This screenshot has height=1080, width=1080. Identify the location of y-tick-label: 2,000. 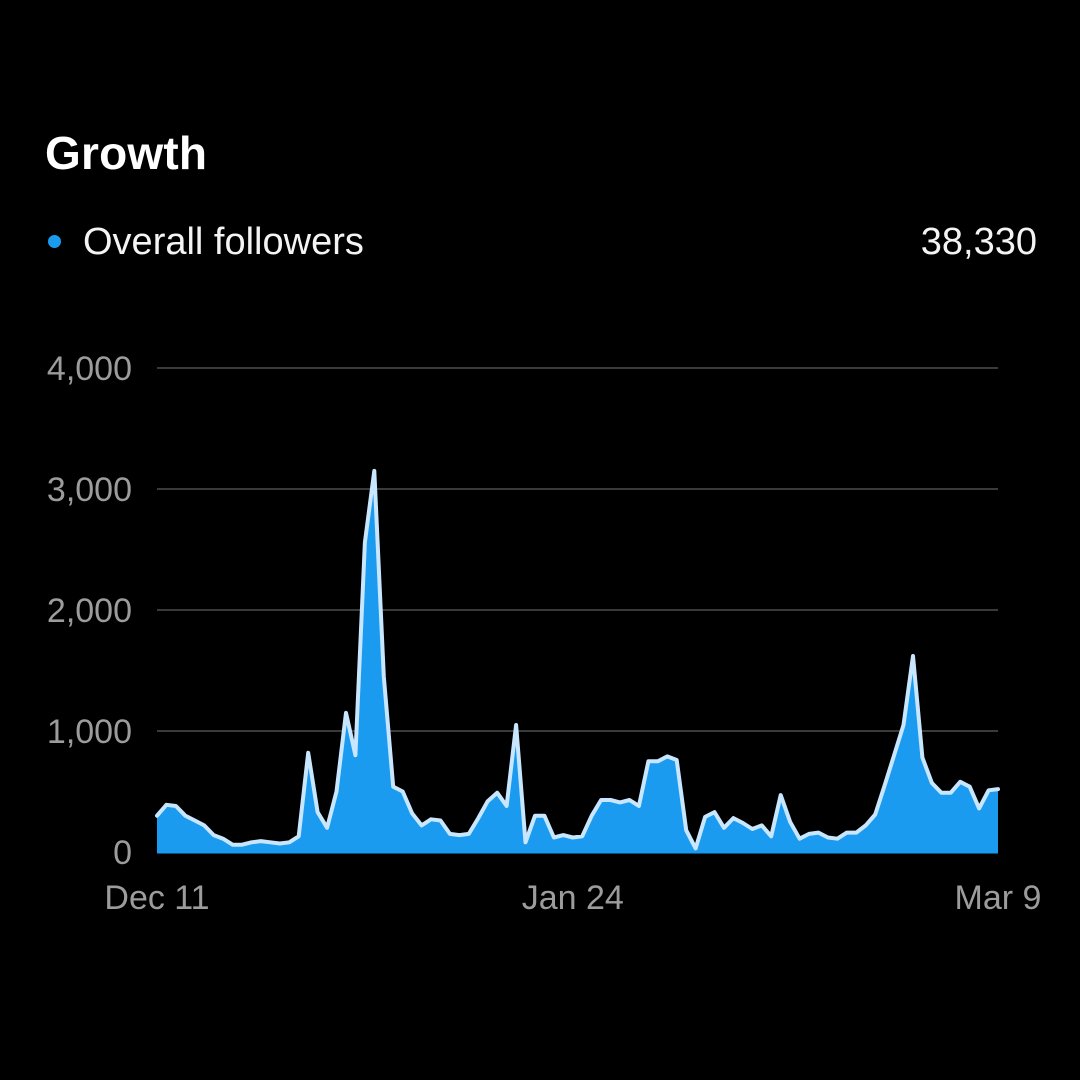
(89, 611).